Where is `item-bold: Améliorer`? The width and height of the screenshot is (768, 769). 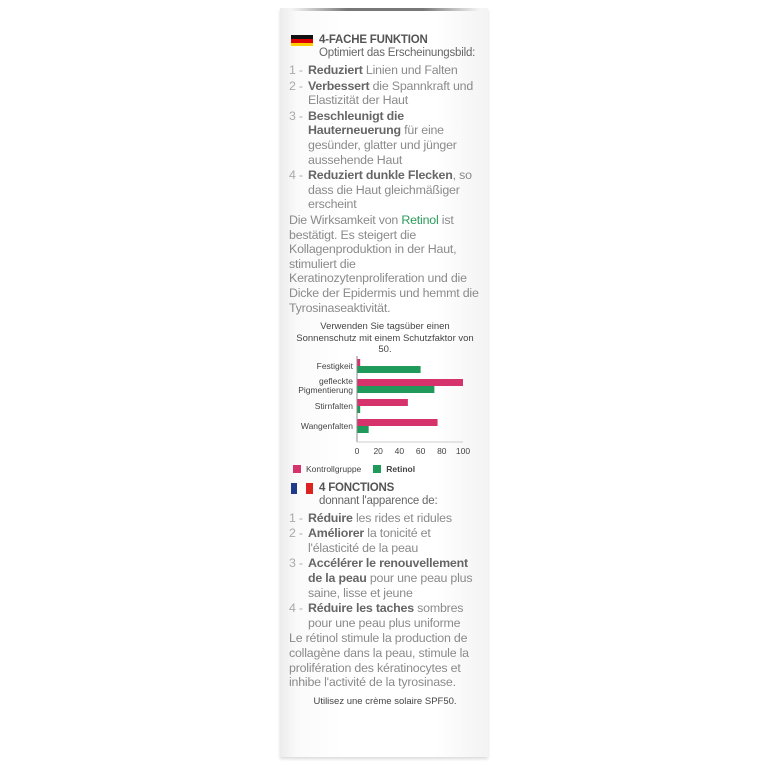
item-bold: Améliorer is located at coordinates (336, 533).